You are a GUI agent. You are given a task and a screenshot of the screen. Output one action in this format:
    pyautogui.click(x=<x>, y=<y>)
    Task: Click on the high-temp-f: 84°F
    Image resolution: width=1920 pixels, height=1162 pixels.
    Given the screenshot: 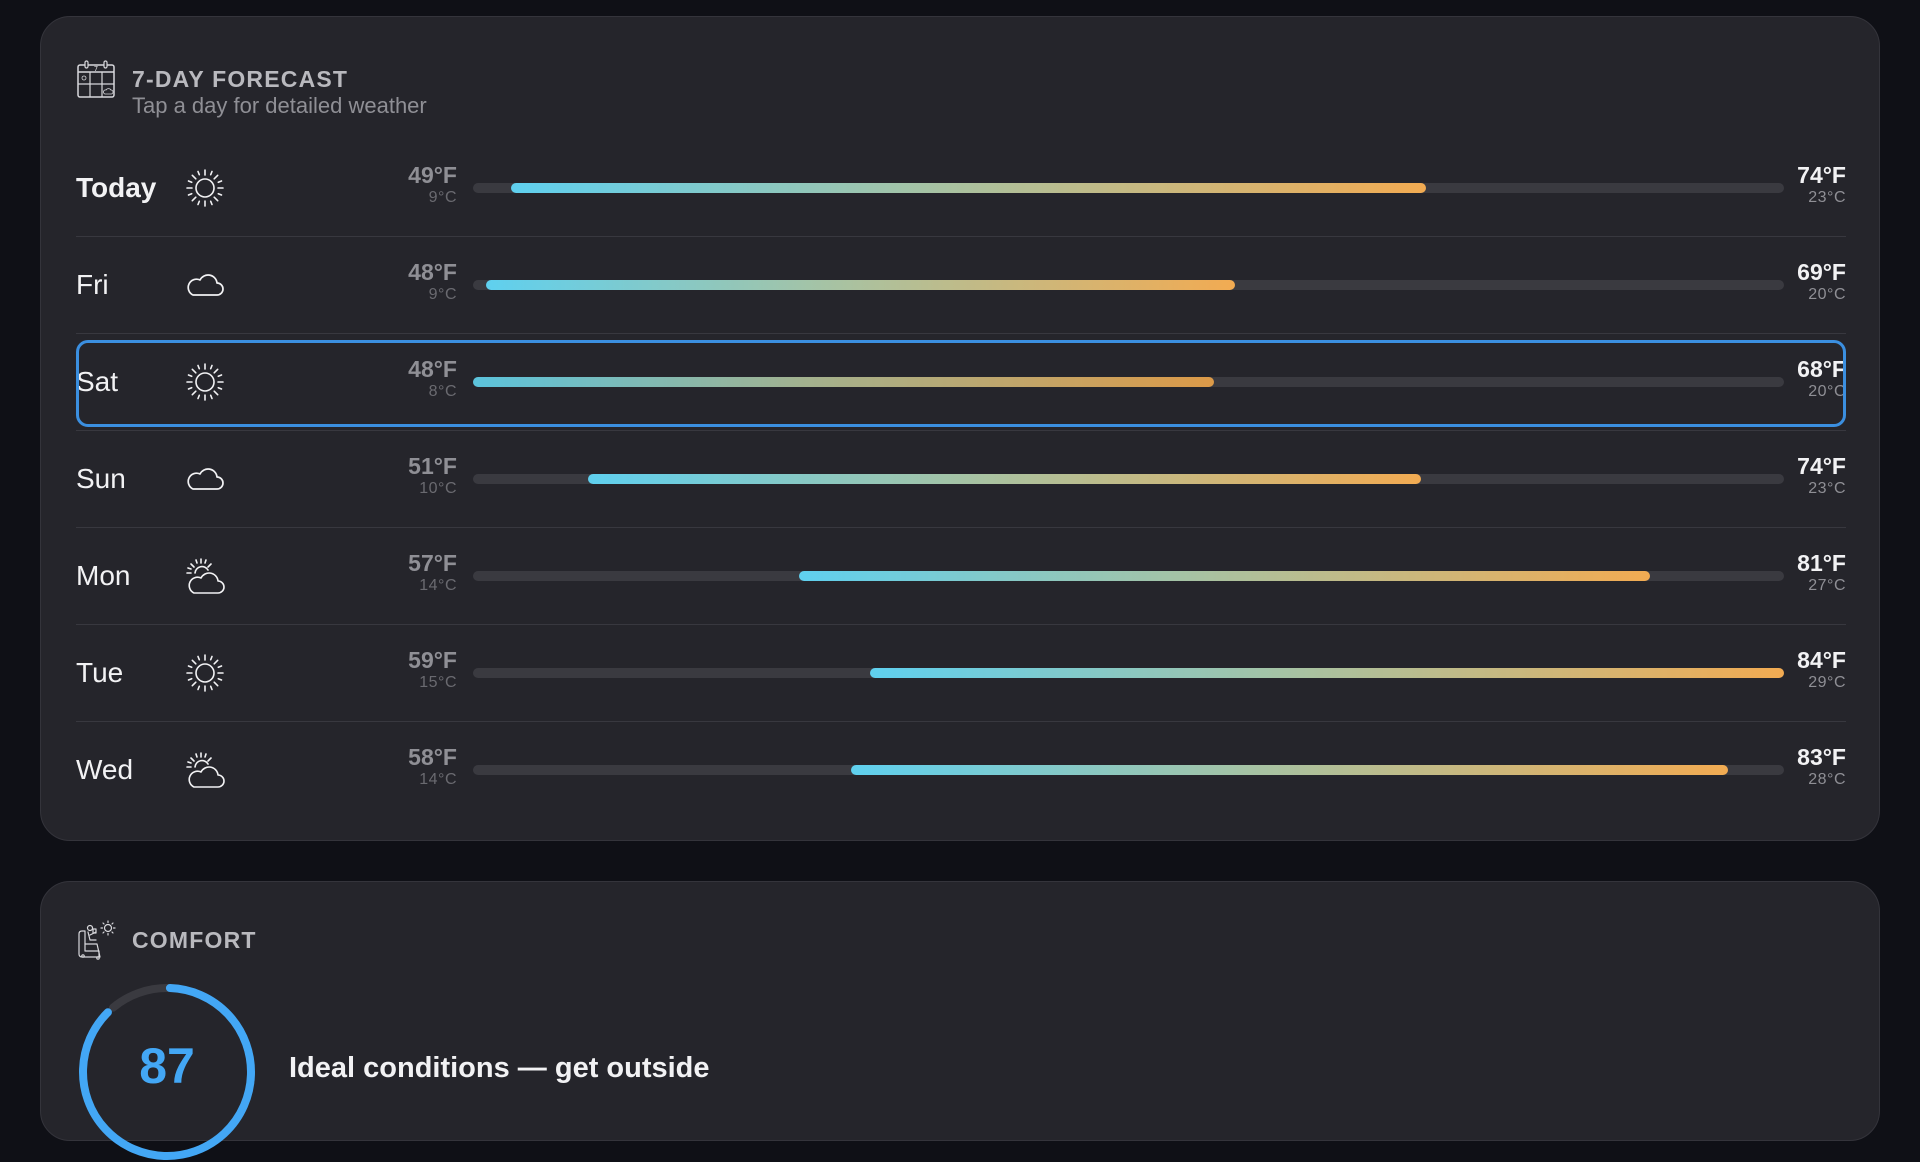 What is the action you would take?
    pyautogui.click(x=1821, y=660)
    